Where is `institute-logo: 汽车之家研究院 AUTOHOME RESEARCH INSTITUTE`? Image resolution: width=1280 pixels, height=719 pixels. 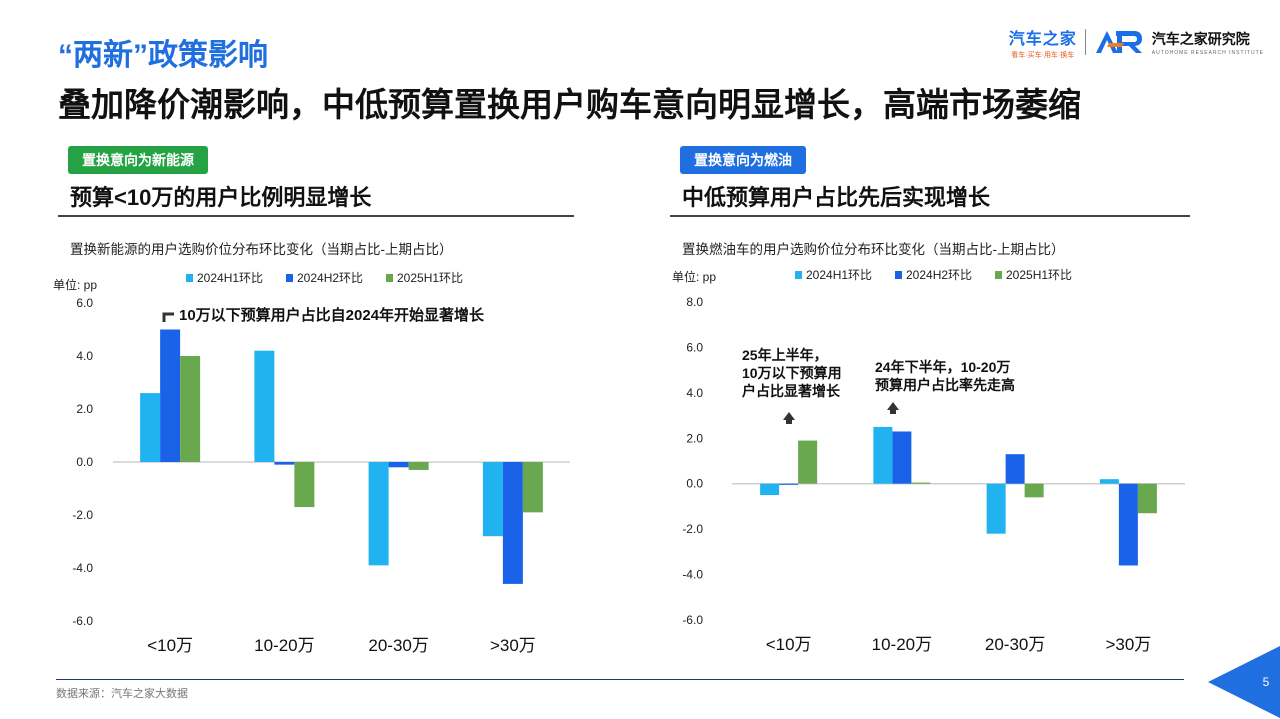
institute-logo: 汽车之家研究院 AUTOHOME RESEARCH INSTITUTE is located at coordinates (1208, 42).